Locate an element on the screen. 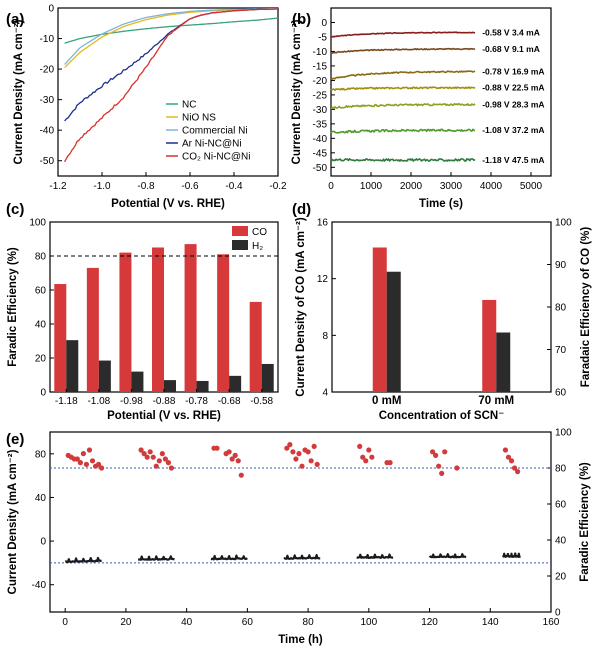  panel-e-y-right-tick-label: 20 is located at coordinates (561, 577).